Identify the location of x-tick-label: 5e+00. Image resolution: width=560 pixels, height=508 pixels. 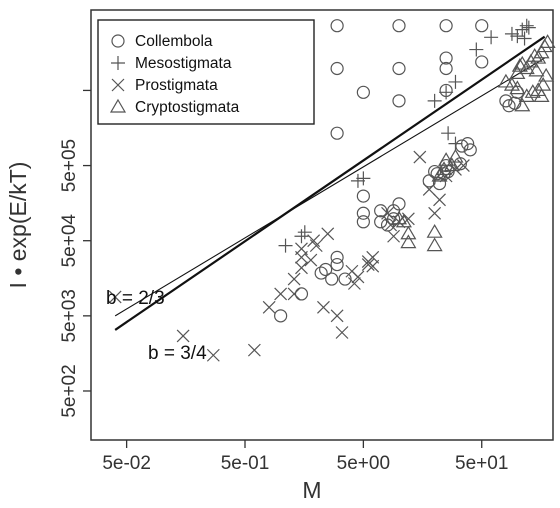
(363, 463).